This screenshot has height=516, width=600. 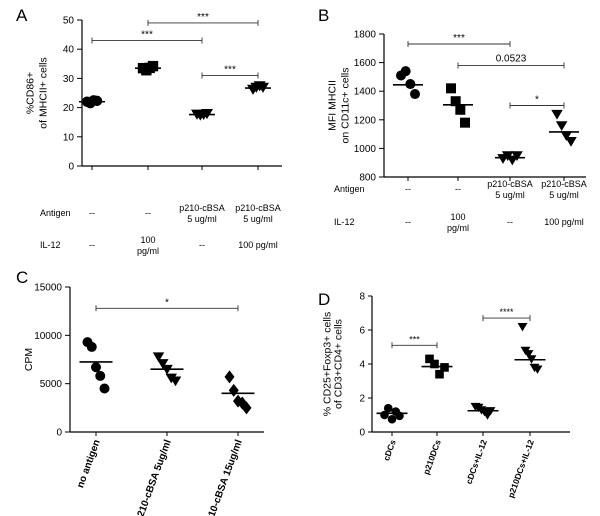 What do you see at coordinates (506, 312) in the screenshot?
I see `panel-d-significance-label: ****` at bounding box center [506, 312].